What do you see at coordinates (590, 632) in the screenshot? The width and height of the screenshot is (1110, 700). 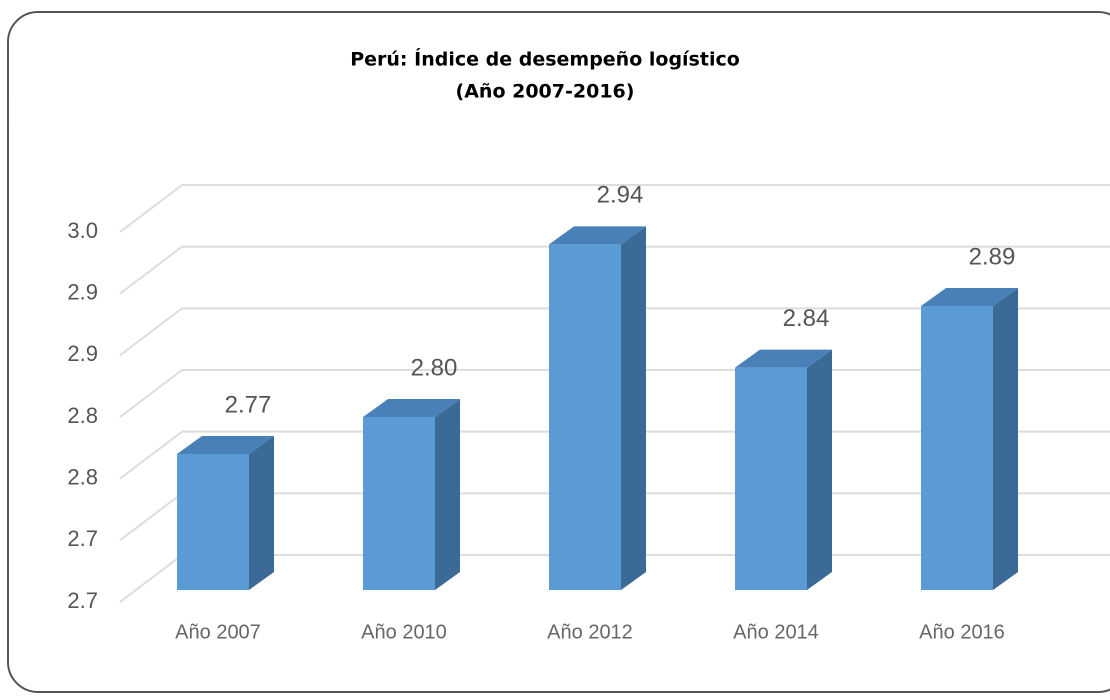 I see `x-tick-label: Año 2012` at bounding box center [590, 632].